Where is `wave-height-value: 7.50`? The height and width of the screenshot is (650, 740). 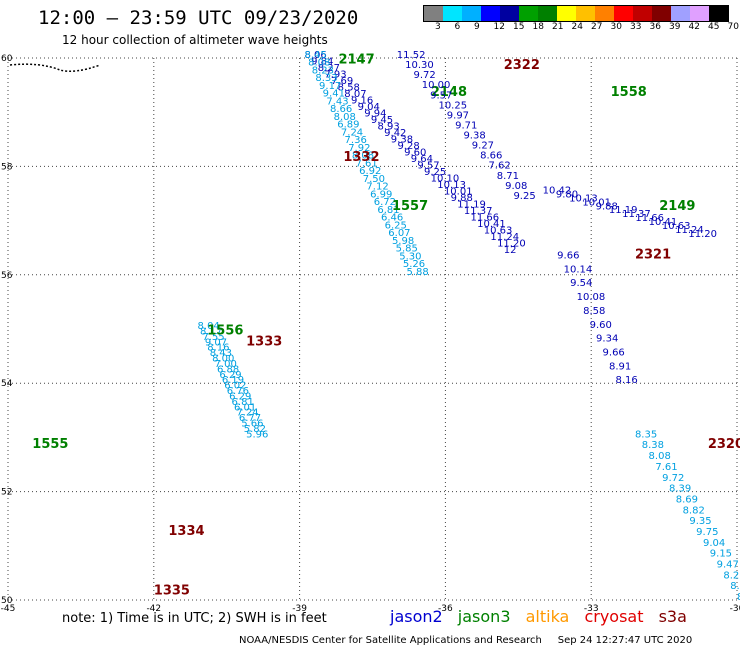 wave-height-value: 7.50 is located at coordinates (374, 179).